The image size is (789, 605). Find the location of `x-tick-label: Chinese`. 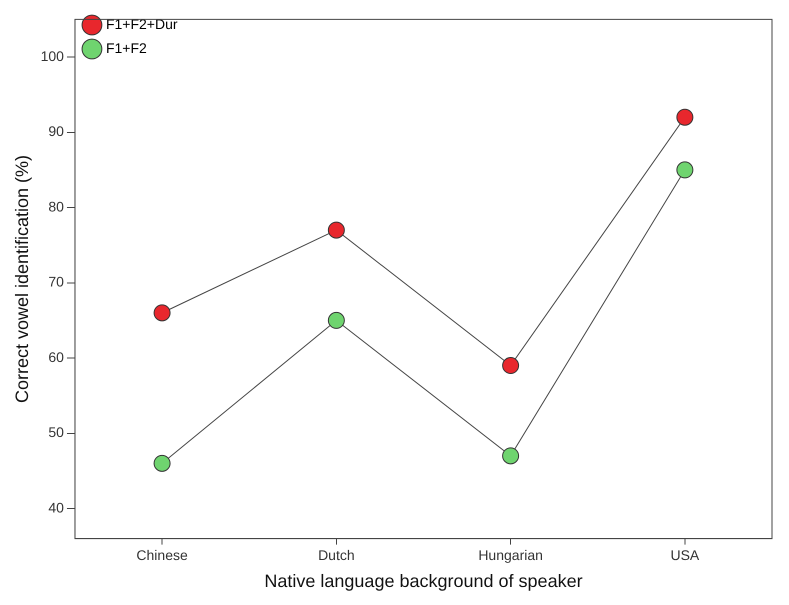

x-tick-label: Chinese is located at coordinates (162, 554).